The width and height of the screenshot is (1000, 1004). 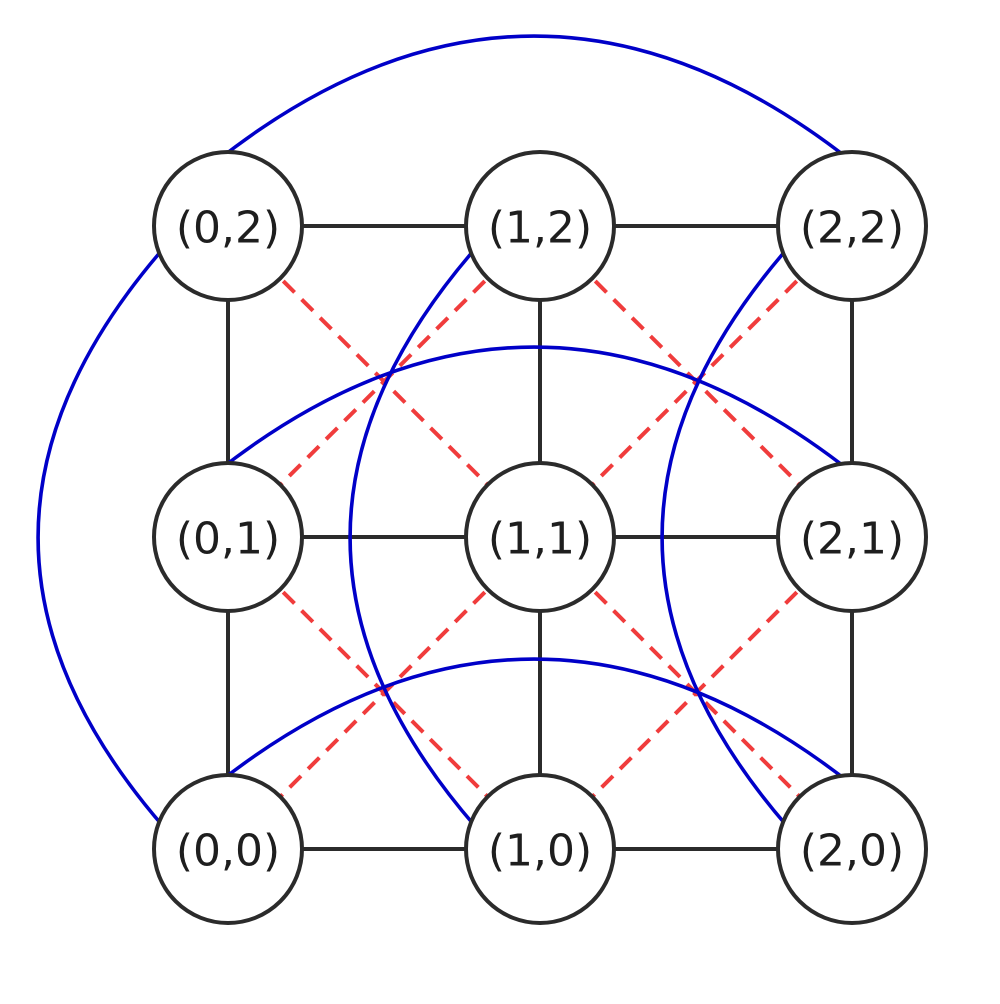 I want to click on node-label: (0,2), so click(x=228, y=228).